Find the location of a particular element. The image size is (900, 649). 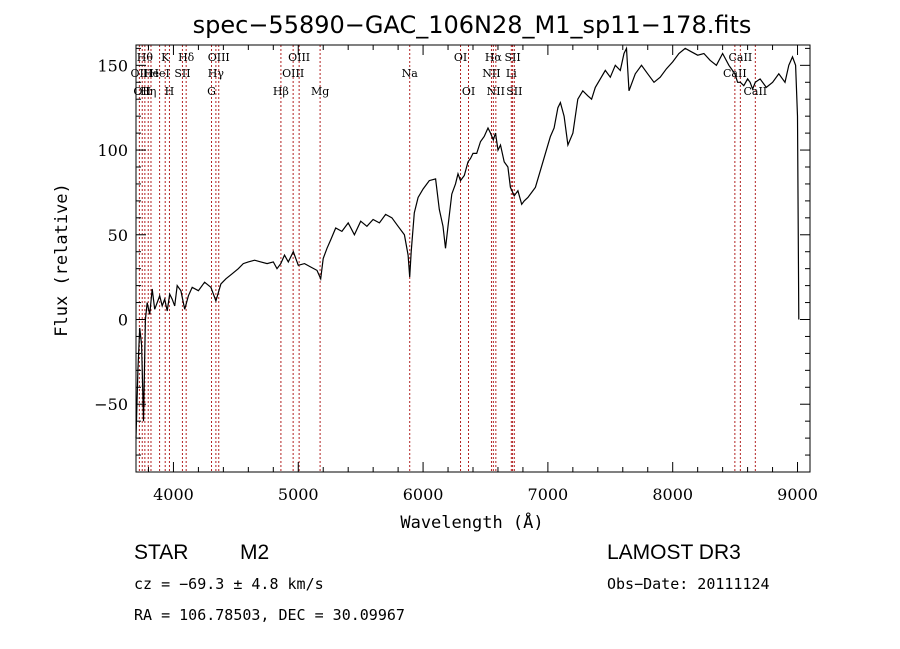

line-marker-label: Hθ is located at coordinates (145, 57).